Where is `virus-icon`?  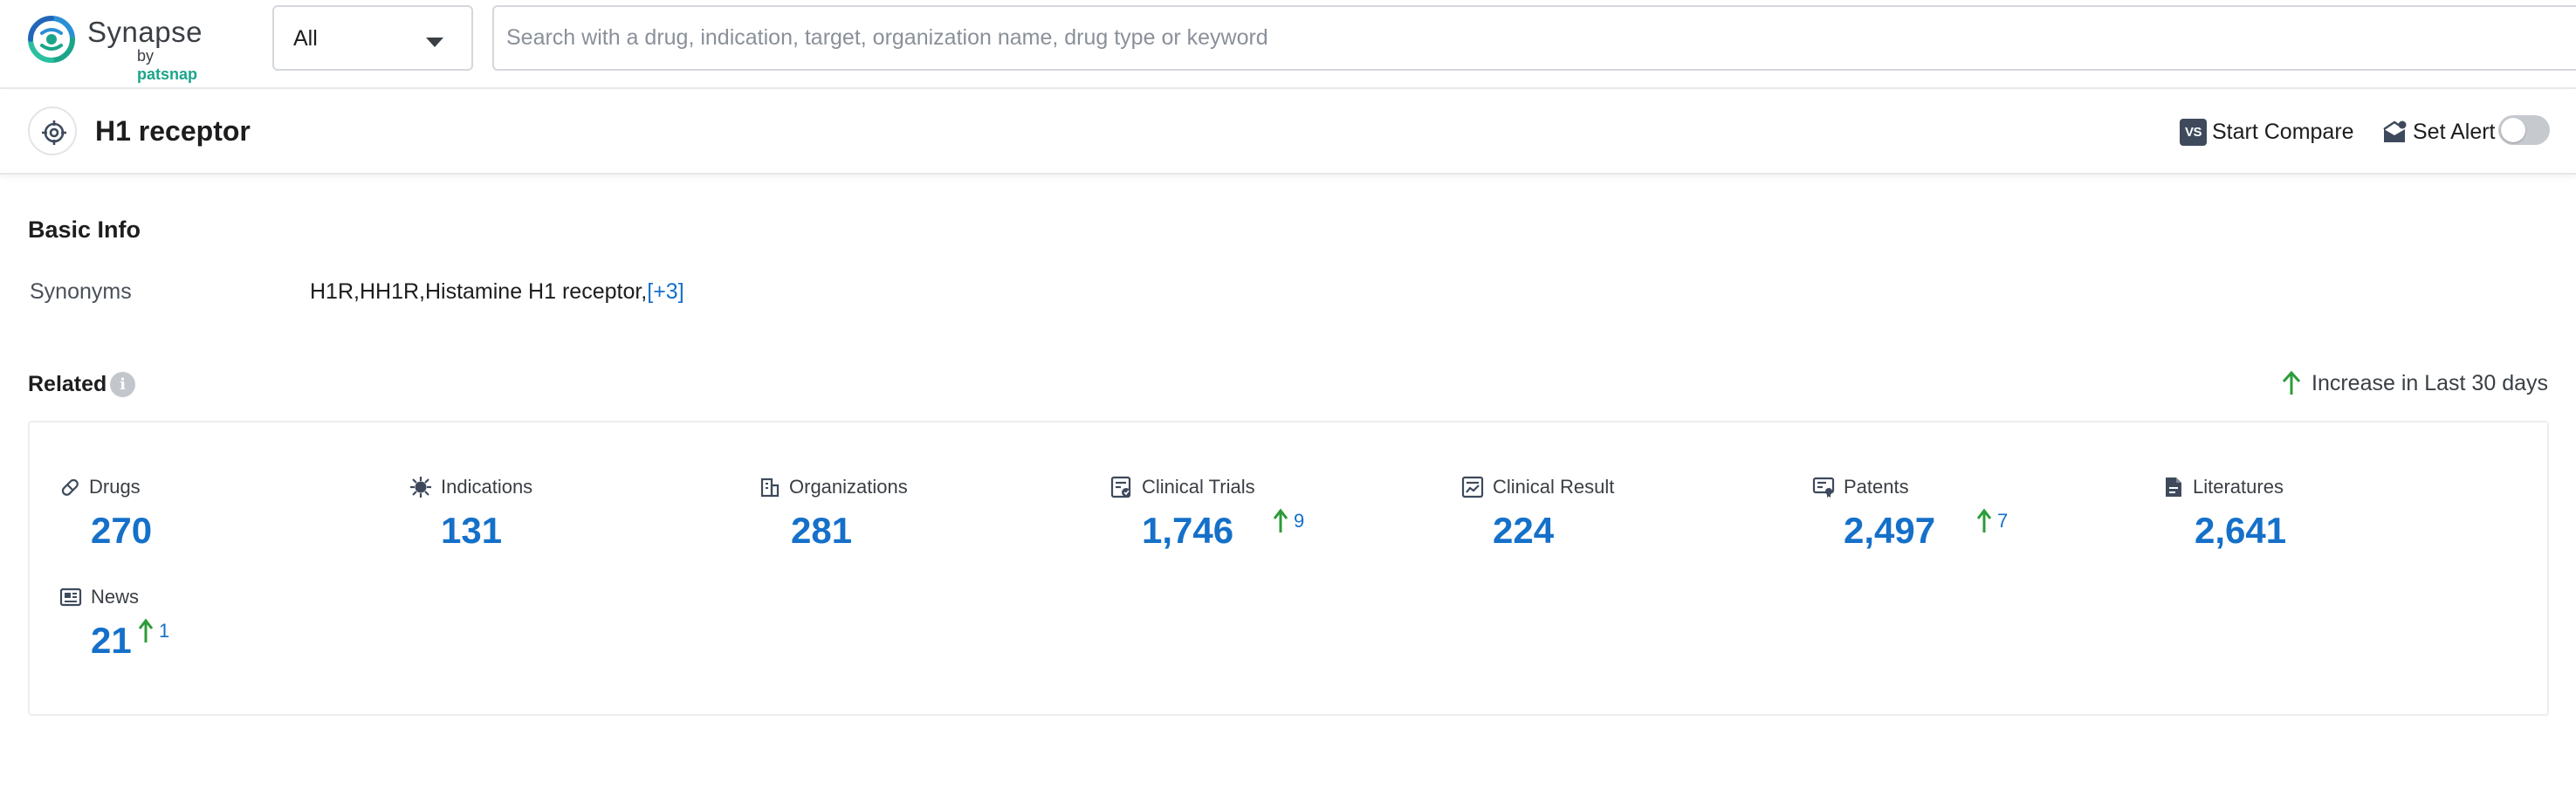 virus-icon is located at coordinates (420, 487).